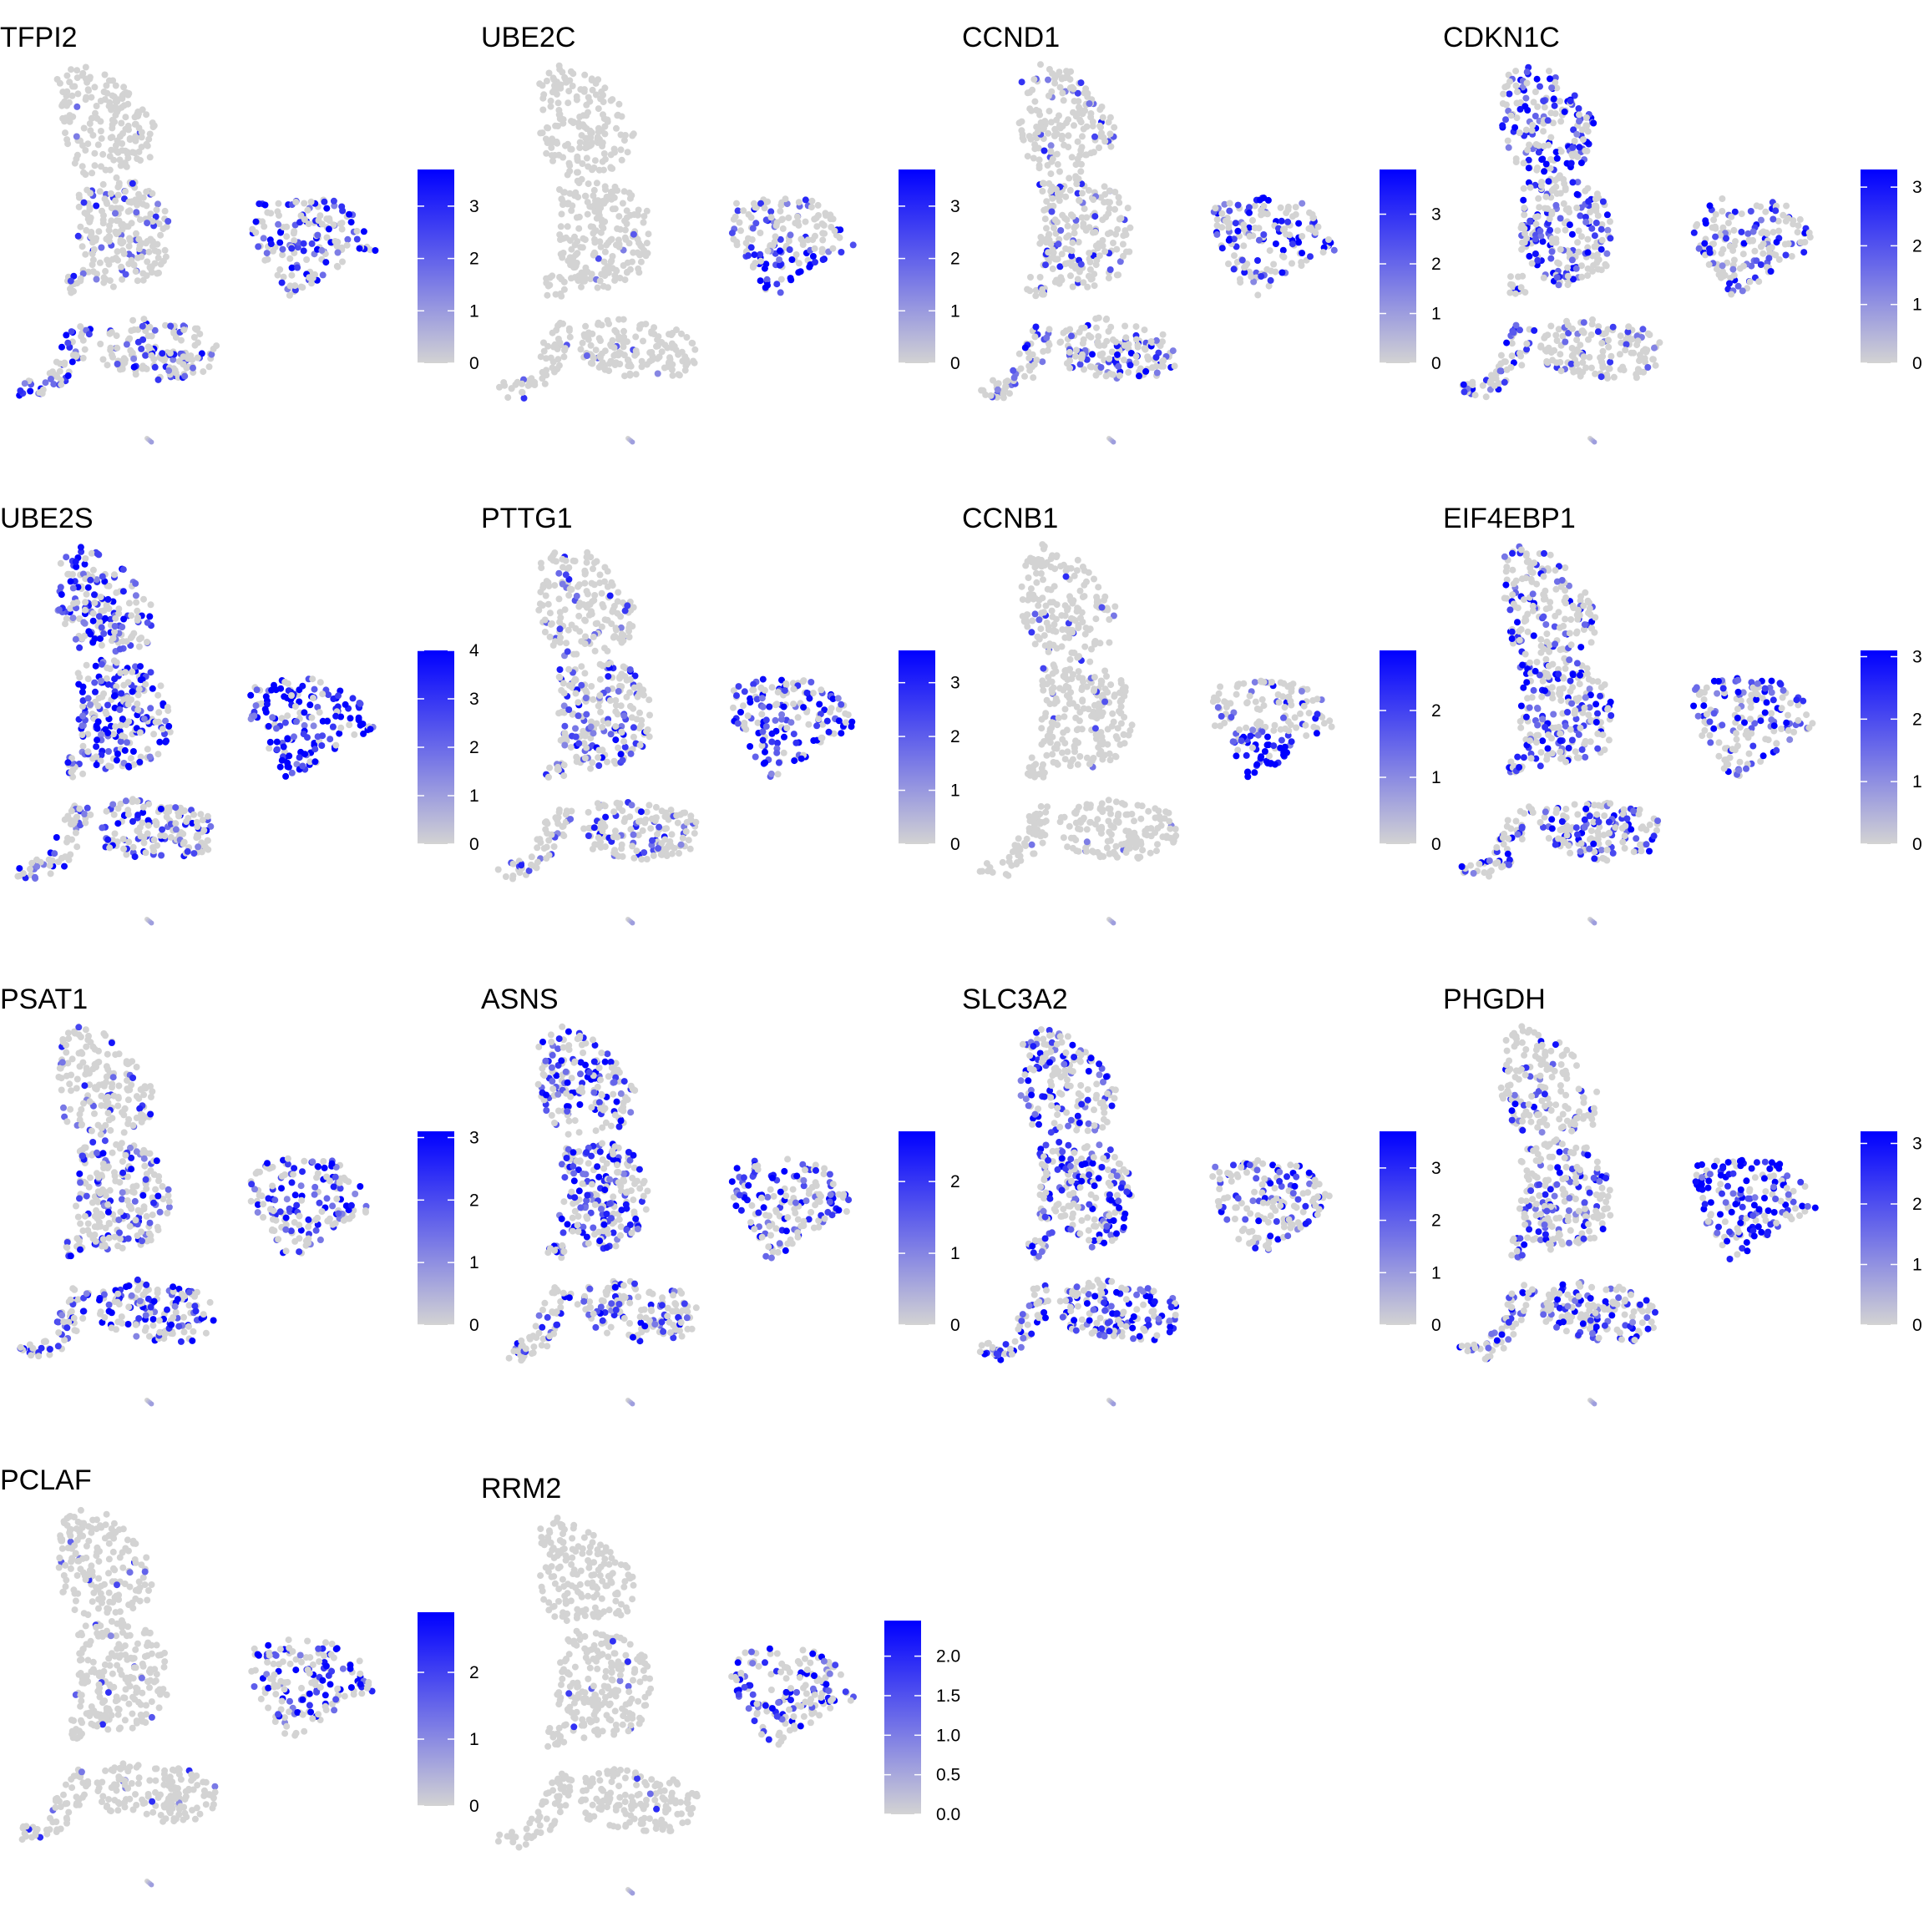  What do you see at coordinates (955, 844) in the screenshot?
I see `legend-tick-label: 0` at bounding box center [955, 844].